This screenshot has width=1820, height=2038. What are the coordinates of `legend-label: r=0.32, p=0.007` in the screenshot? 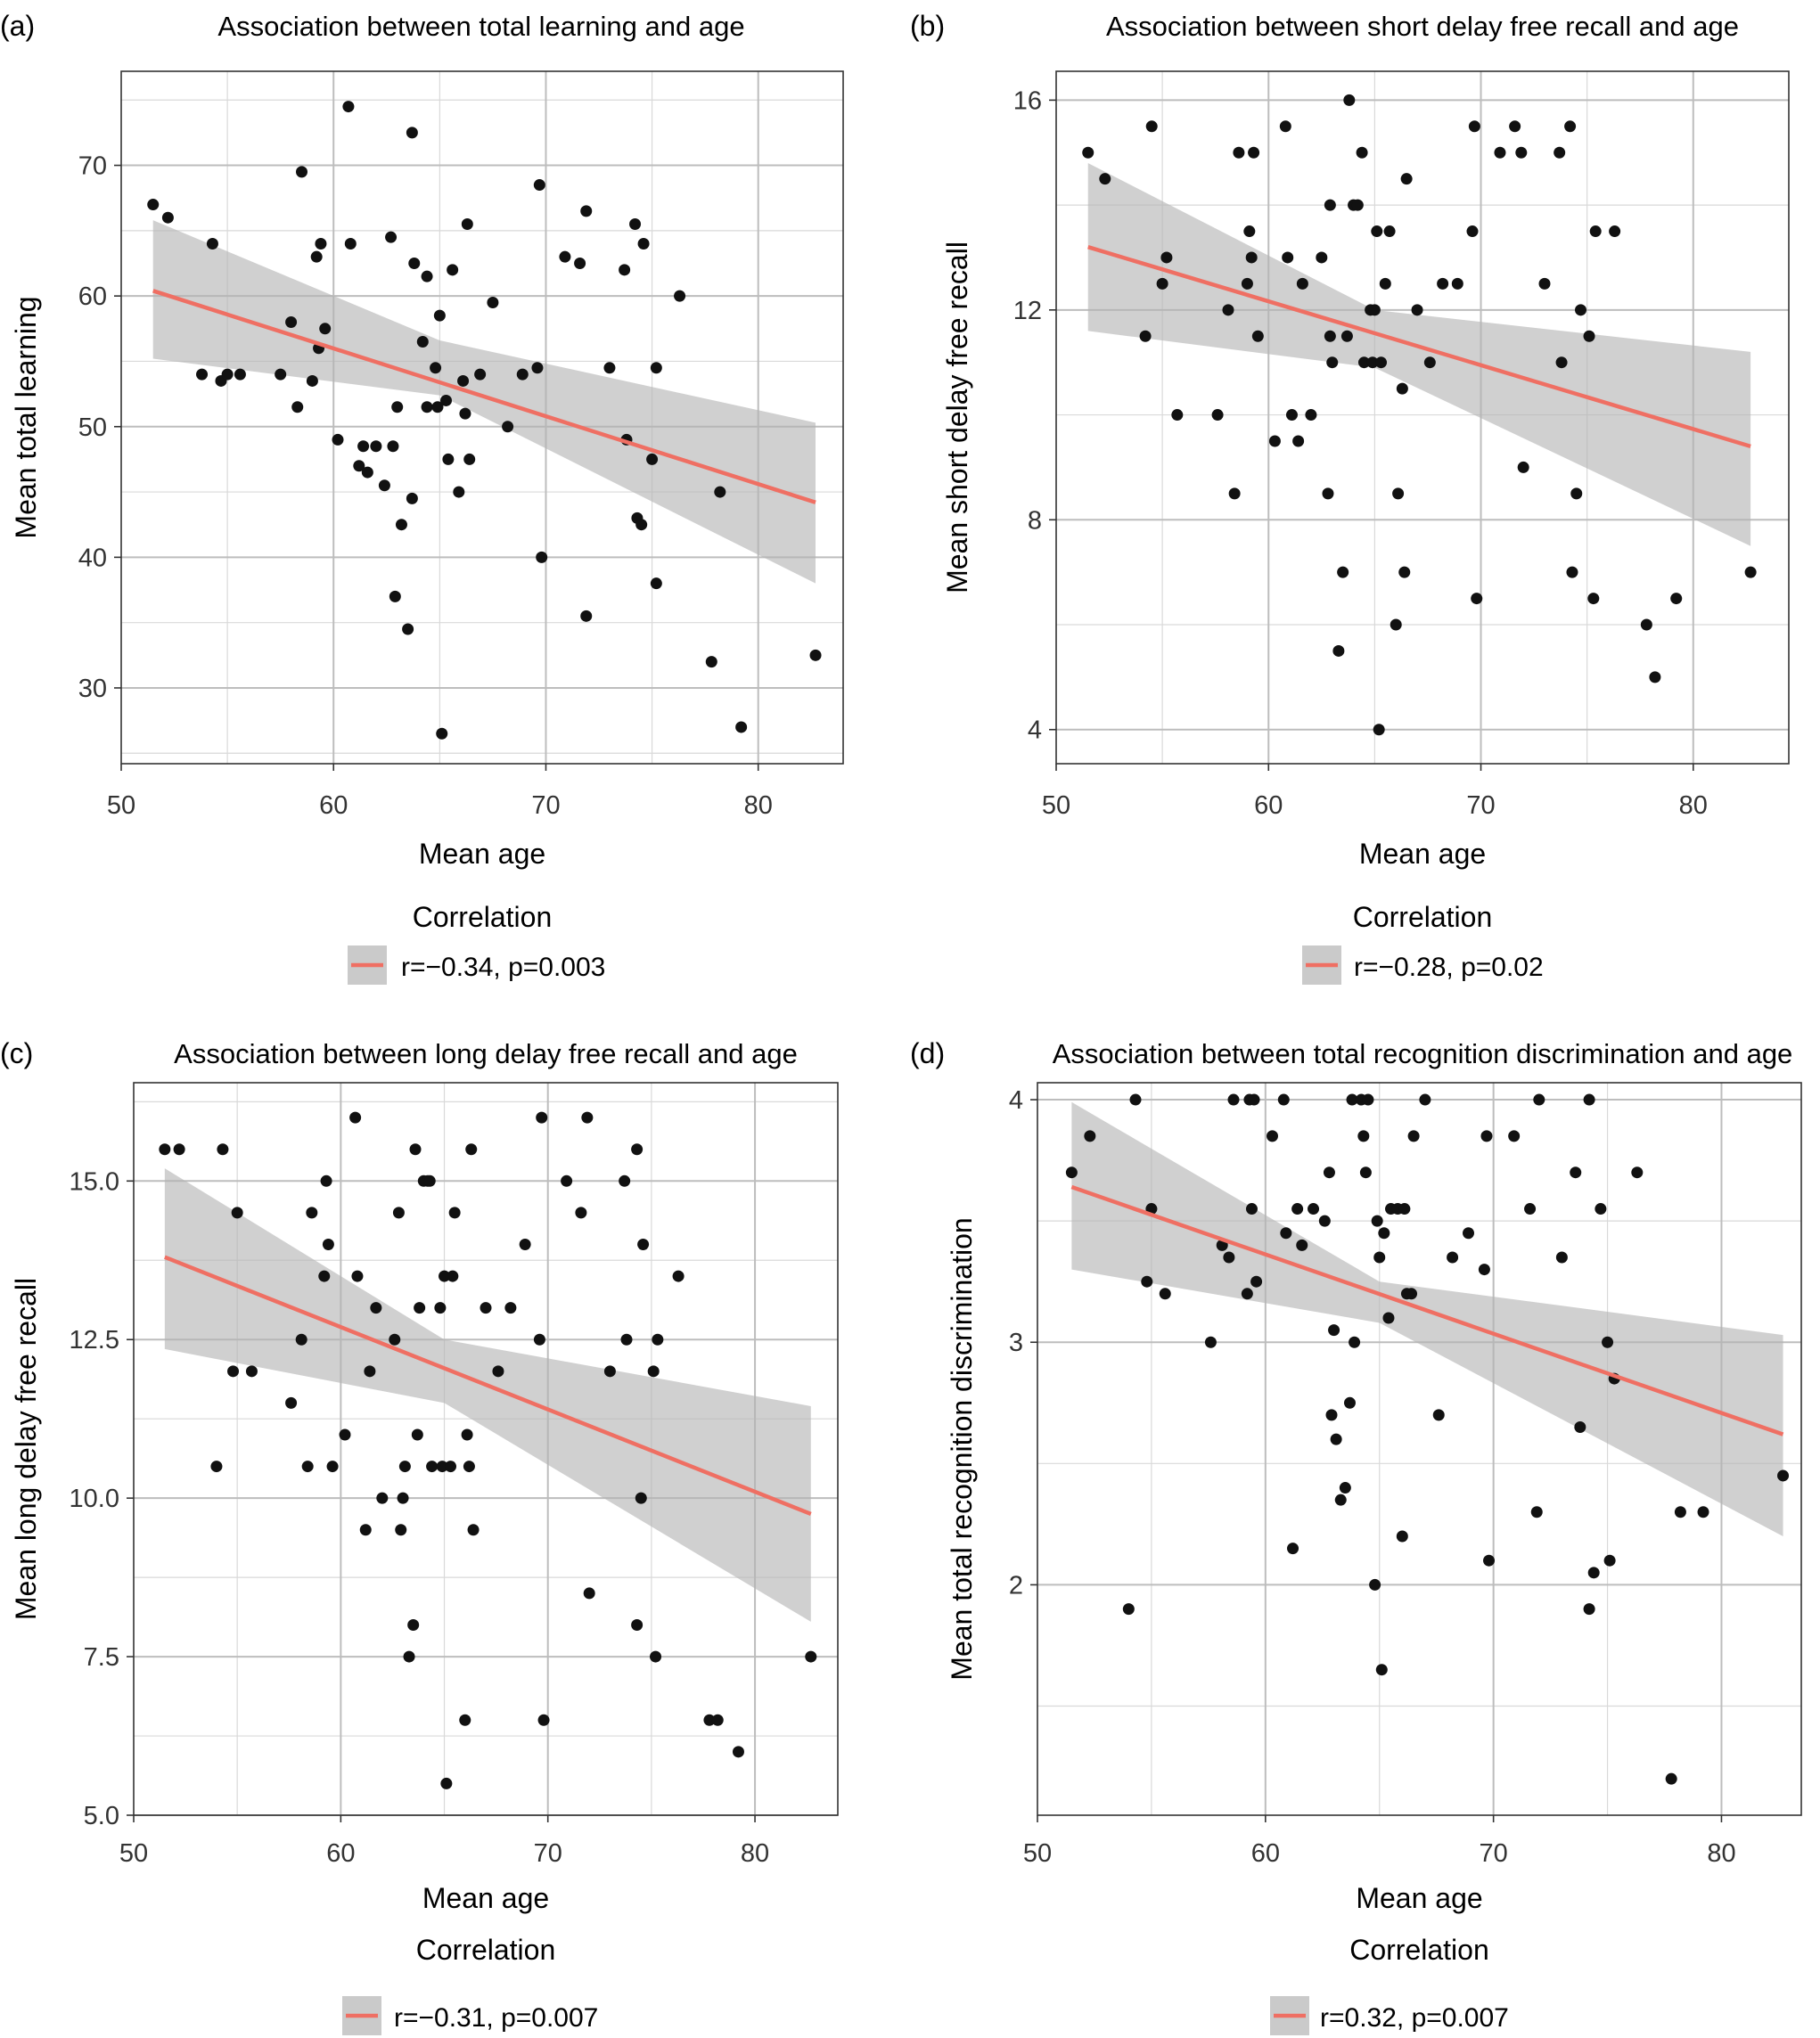 It's located at (1414, 2018).